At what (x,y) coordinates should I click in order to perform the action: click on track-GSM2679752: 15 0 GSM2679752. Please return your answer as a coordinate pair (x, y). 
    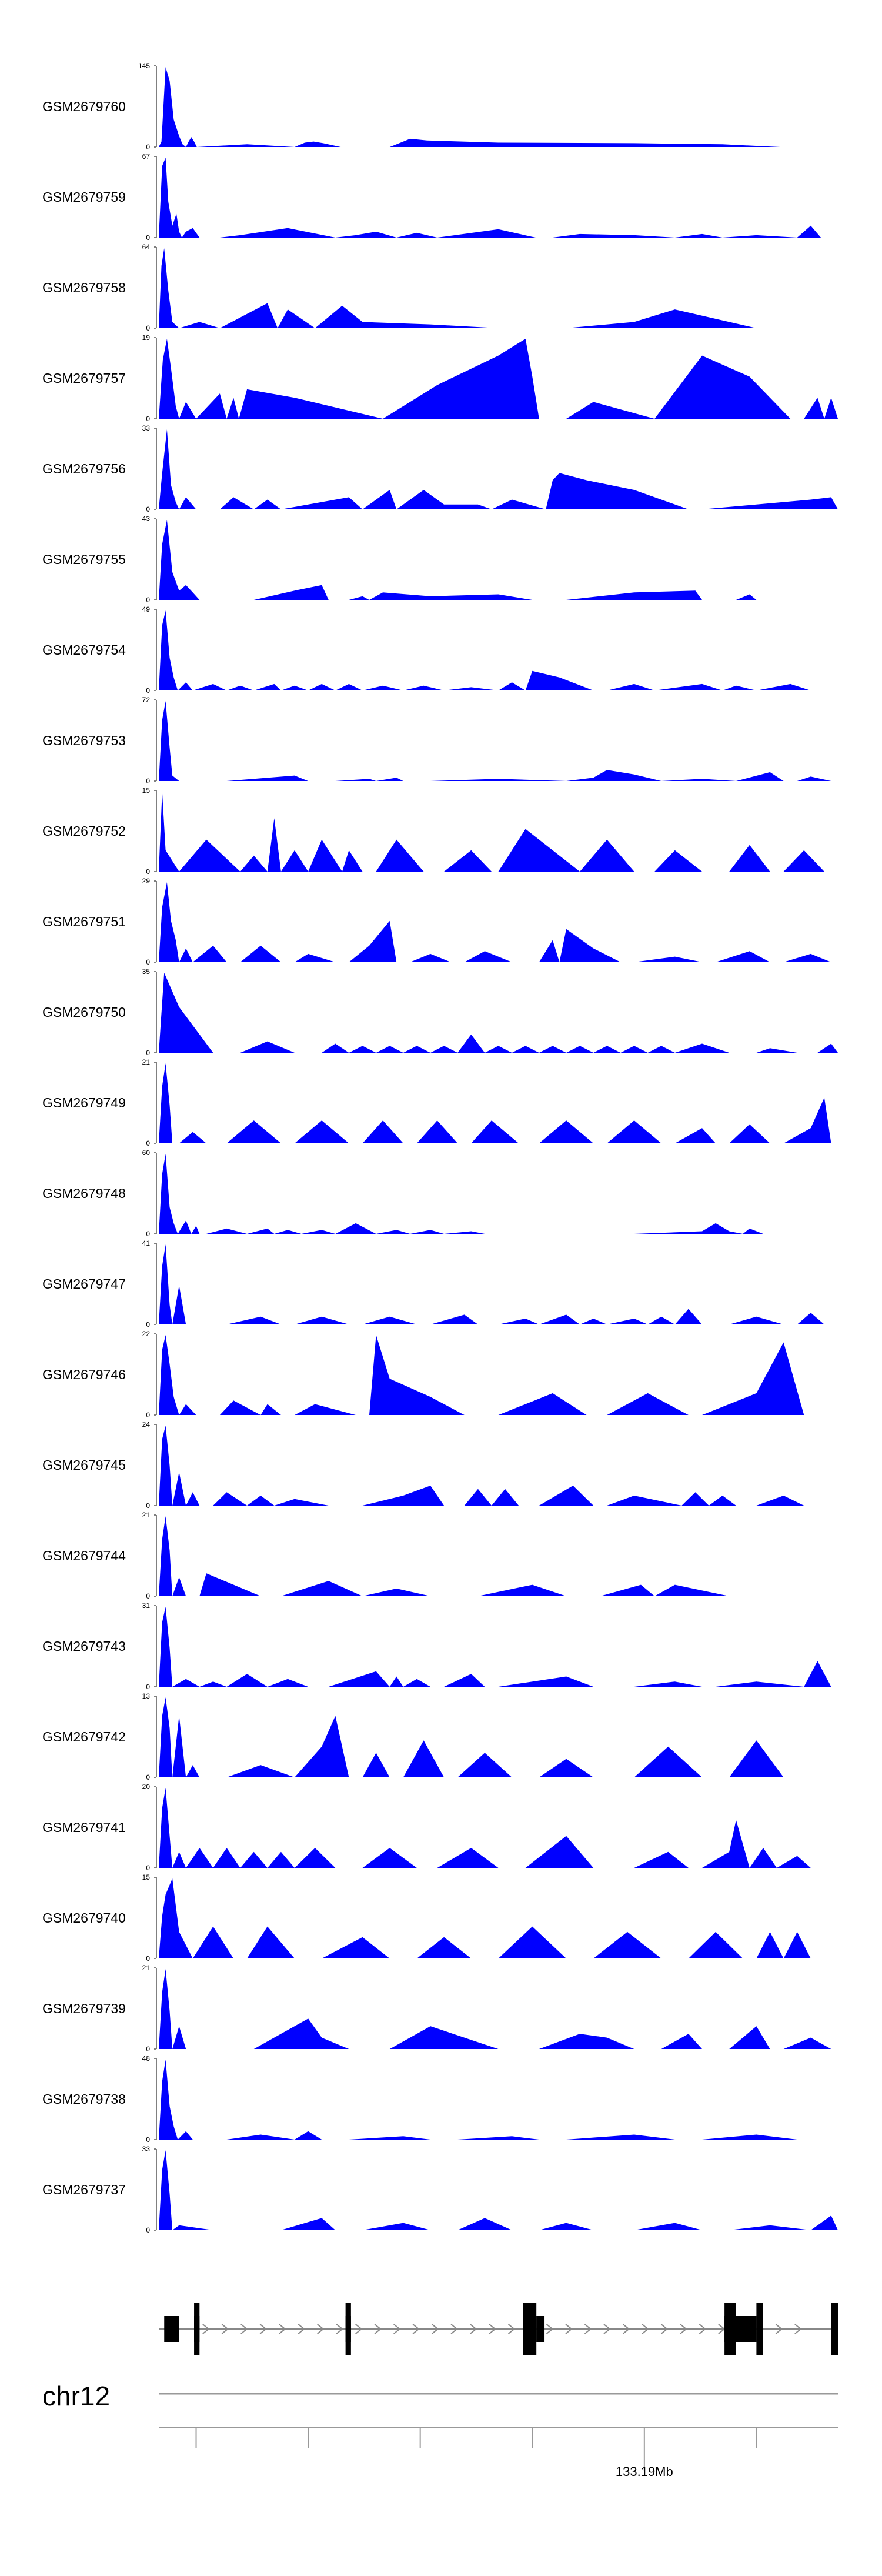
    Looking at the image, I should click on (440, 831).